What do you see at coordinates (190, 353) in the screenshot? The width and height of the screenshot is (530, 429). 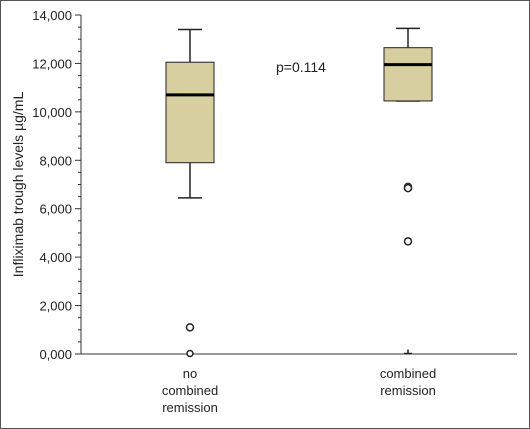 I see `extreme-point` at bounding box center [190, 353].